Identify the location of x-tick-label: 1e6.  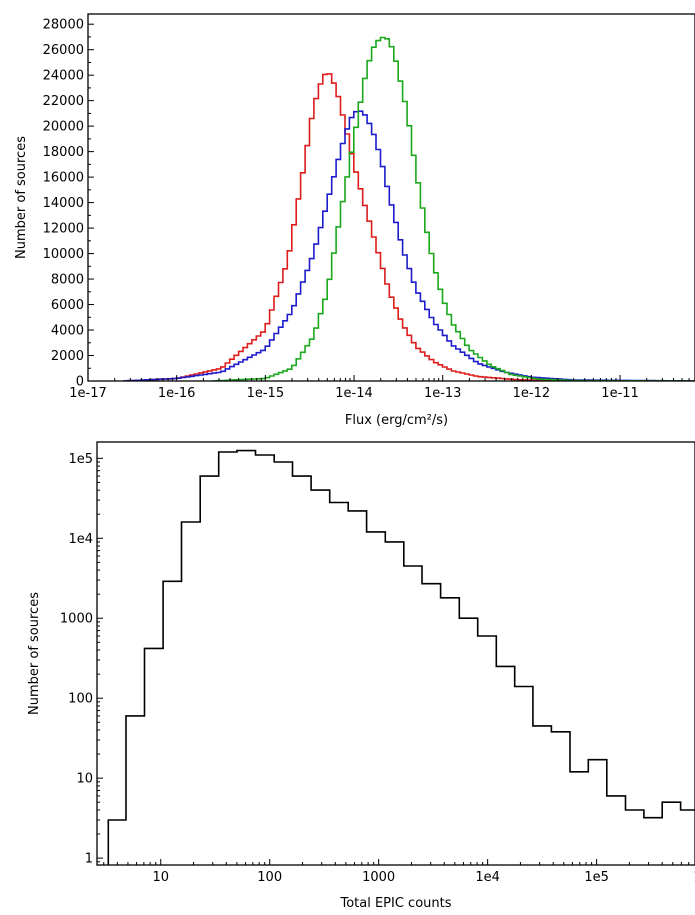
(694, 877).